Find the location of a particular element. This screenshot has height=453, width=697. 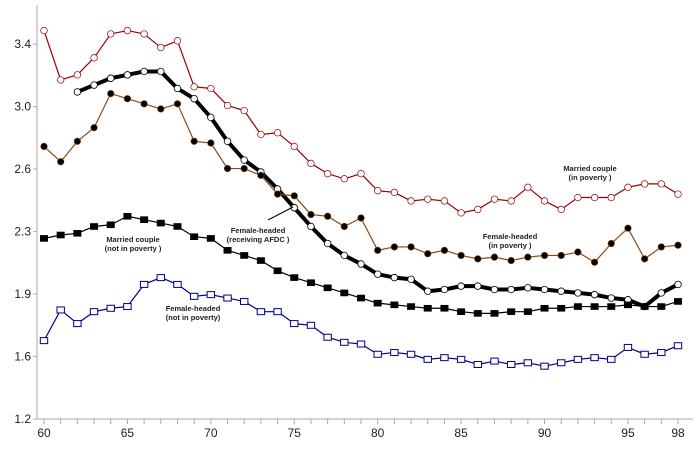

x-tick-label: 98 is located at coordinates (678, 433).